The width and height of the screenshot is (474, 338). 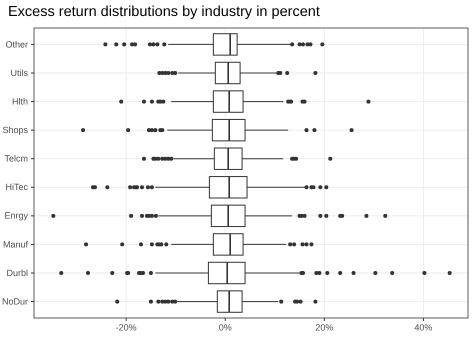 I want to click on chart-title: Excess return distributions by industry in percent, so click(x=164, y=12).